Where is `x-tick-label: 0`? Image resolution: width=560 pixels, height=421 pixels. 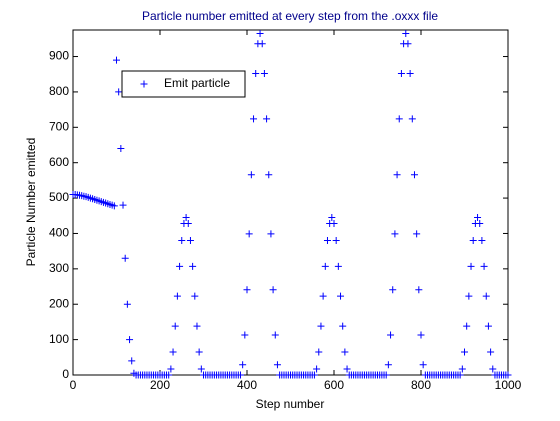
x-tick-label: 0 is located at coordinates (73, 385).